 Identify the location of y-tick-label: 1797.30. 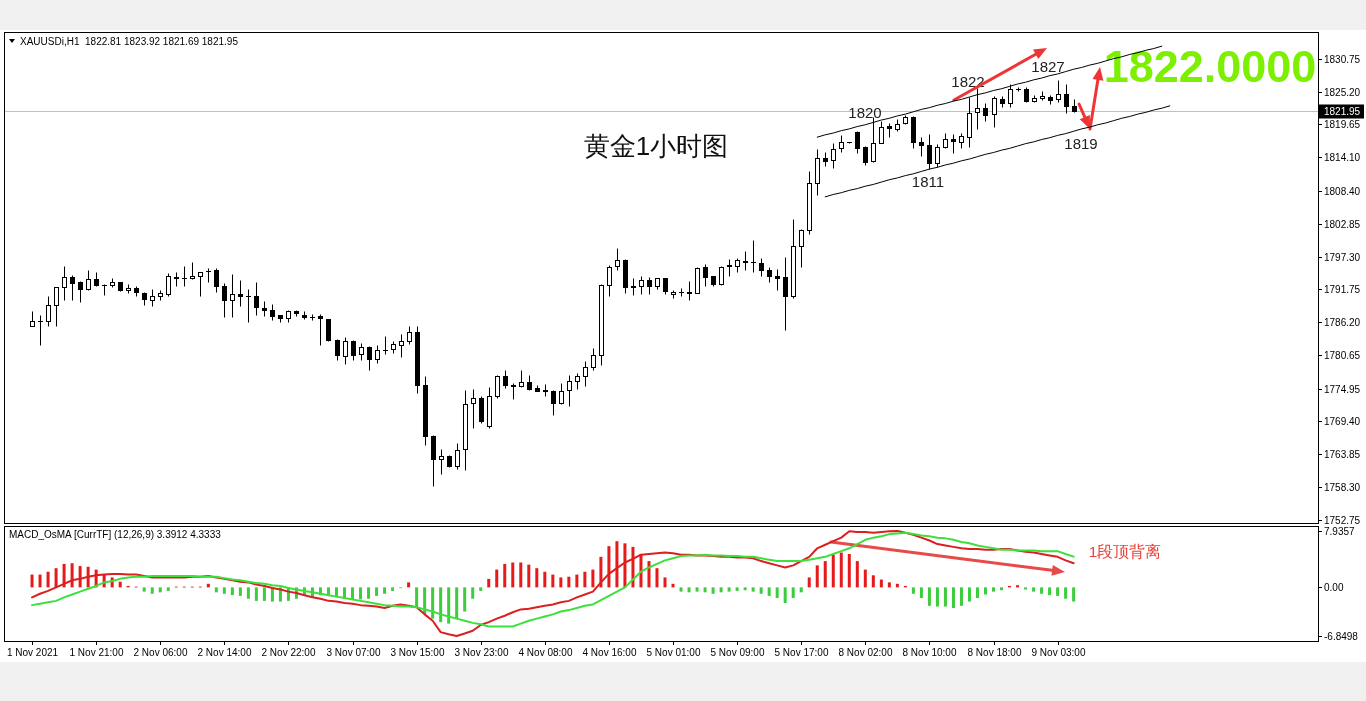
(1342, 257).